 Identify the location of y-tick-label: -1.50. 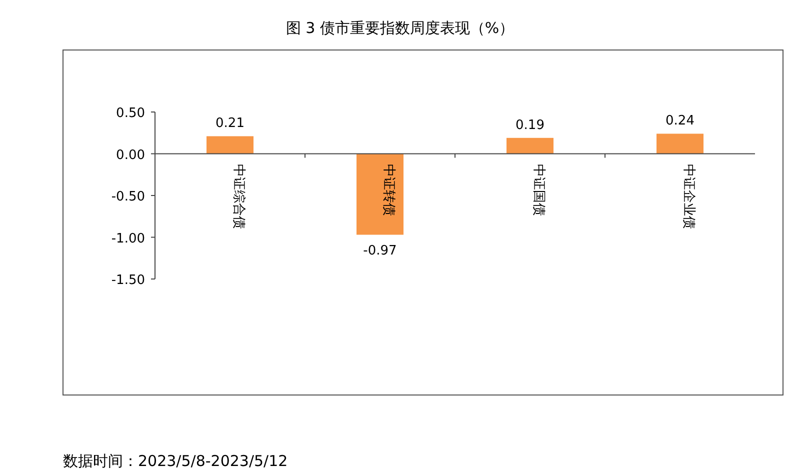
(128, 280).